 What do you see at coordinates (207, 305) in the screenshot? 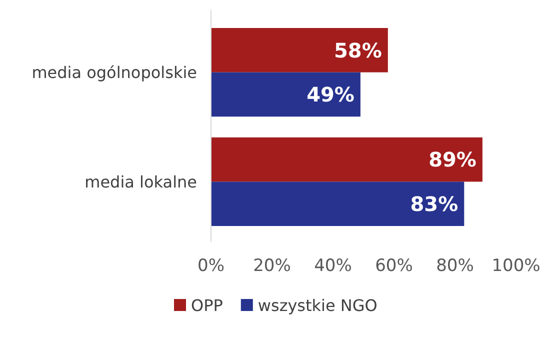
I see `legend-label: OPP` at bounding box center [207, 305].